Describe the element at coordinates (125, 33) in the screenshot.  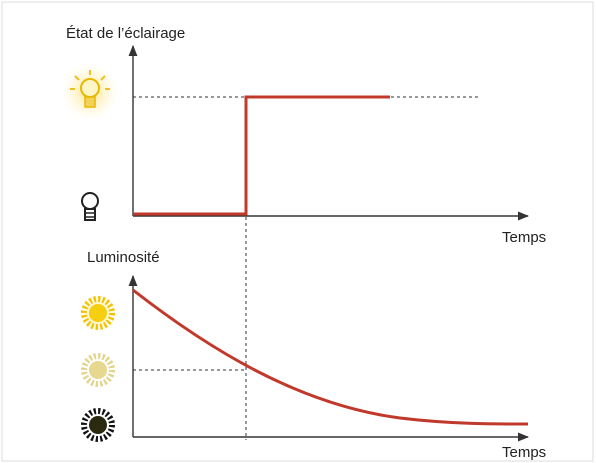
I see `top-y-label: État de l’éclairage` at that location.